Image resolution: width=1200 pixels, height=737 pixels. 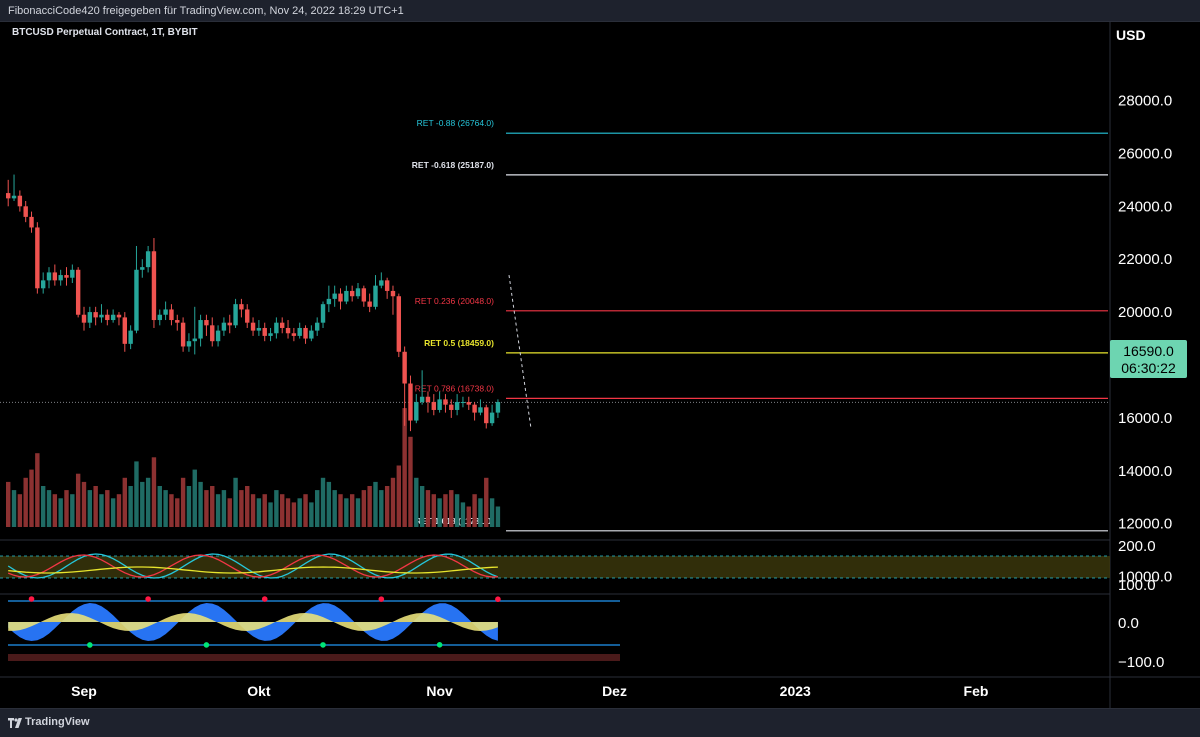 What do you see at coordinates (57, 722) in the screenshot?
I see `tradingview-brand: TradingView` at bounding box center [57, 722].